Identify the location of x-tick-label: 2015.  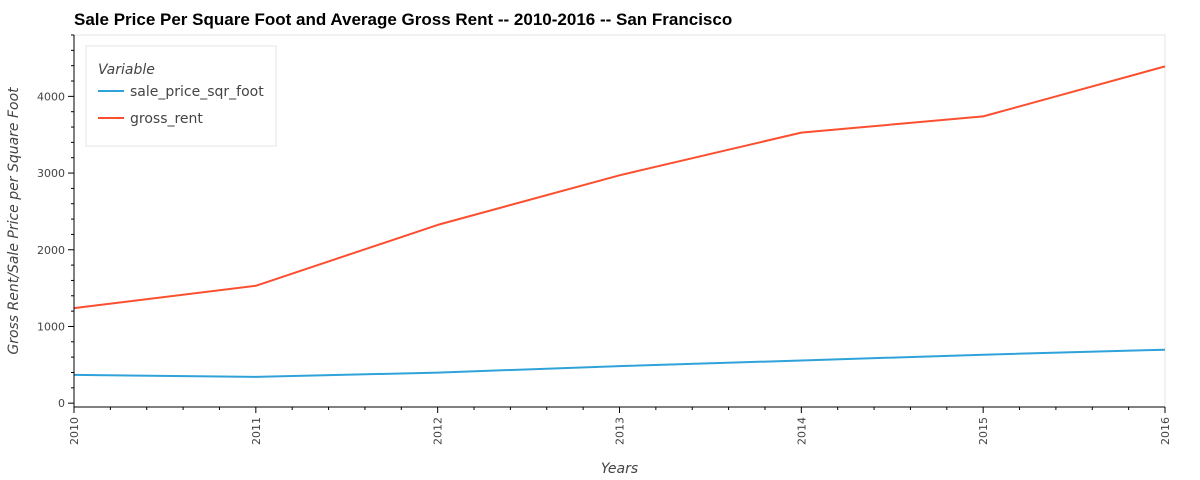
(983, 431).